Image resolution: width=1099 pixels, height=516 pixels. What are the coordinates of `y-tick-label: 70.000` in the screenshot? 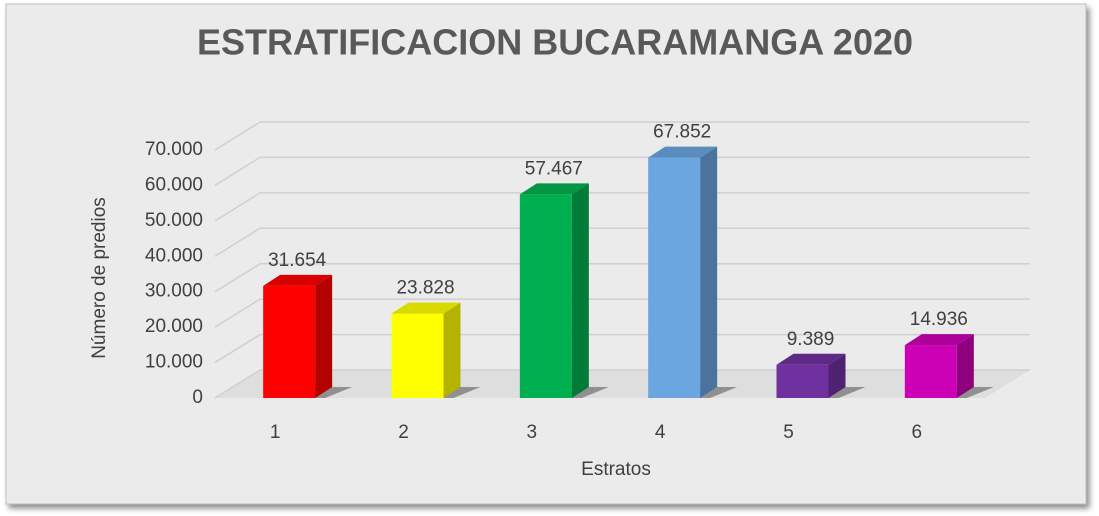 It's located at (174, 149).